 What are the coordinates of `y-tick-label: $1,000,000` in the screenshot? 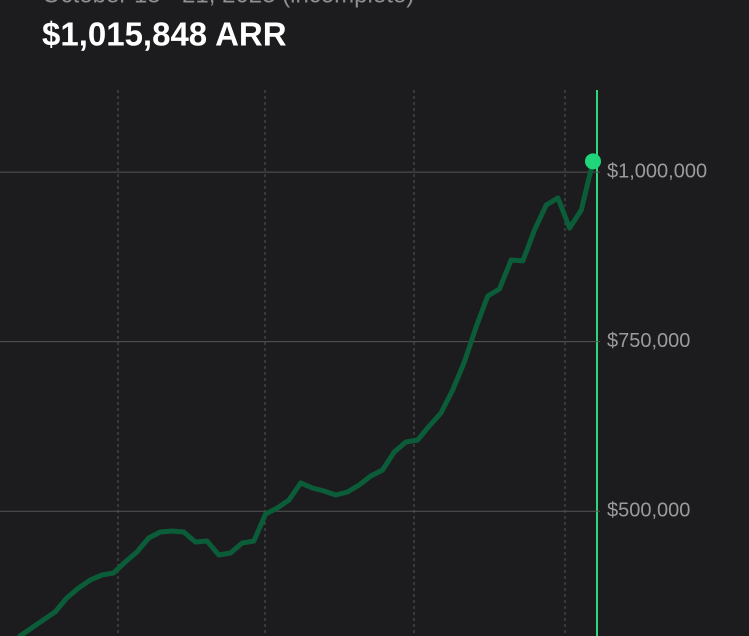 It's located at (657, 171).